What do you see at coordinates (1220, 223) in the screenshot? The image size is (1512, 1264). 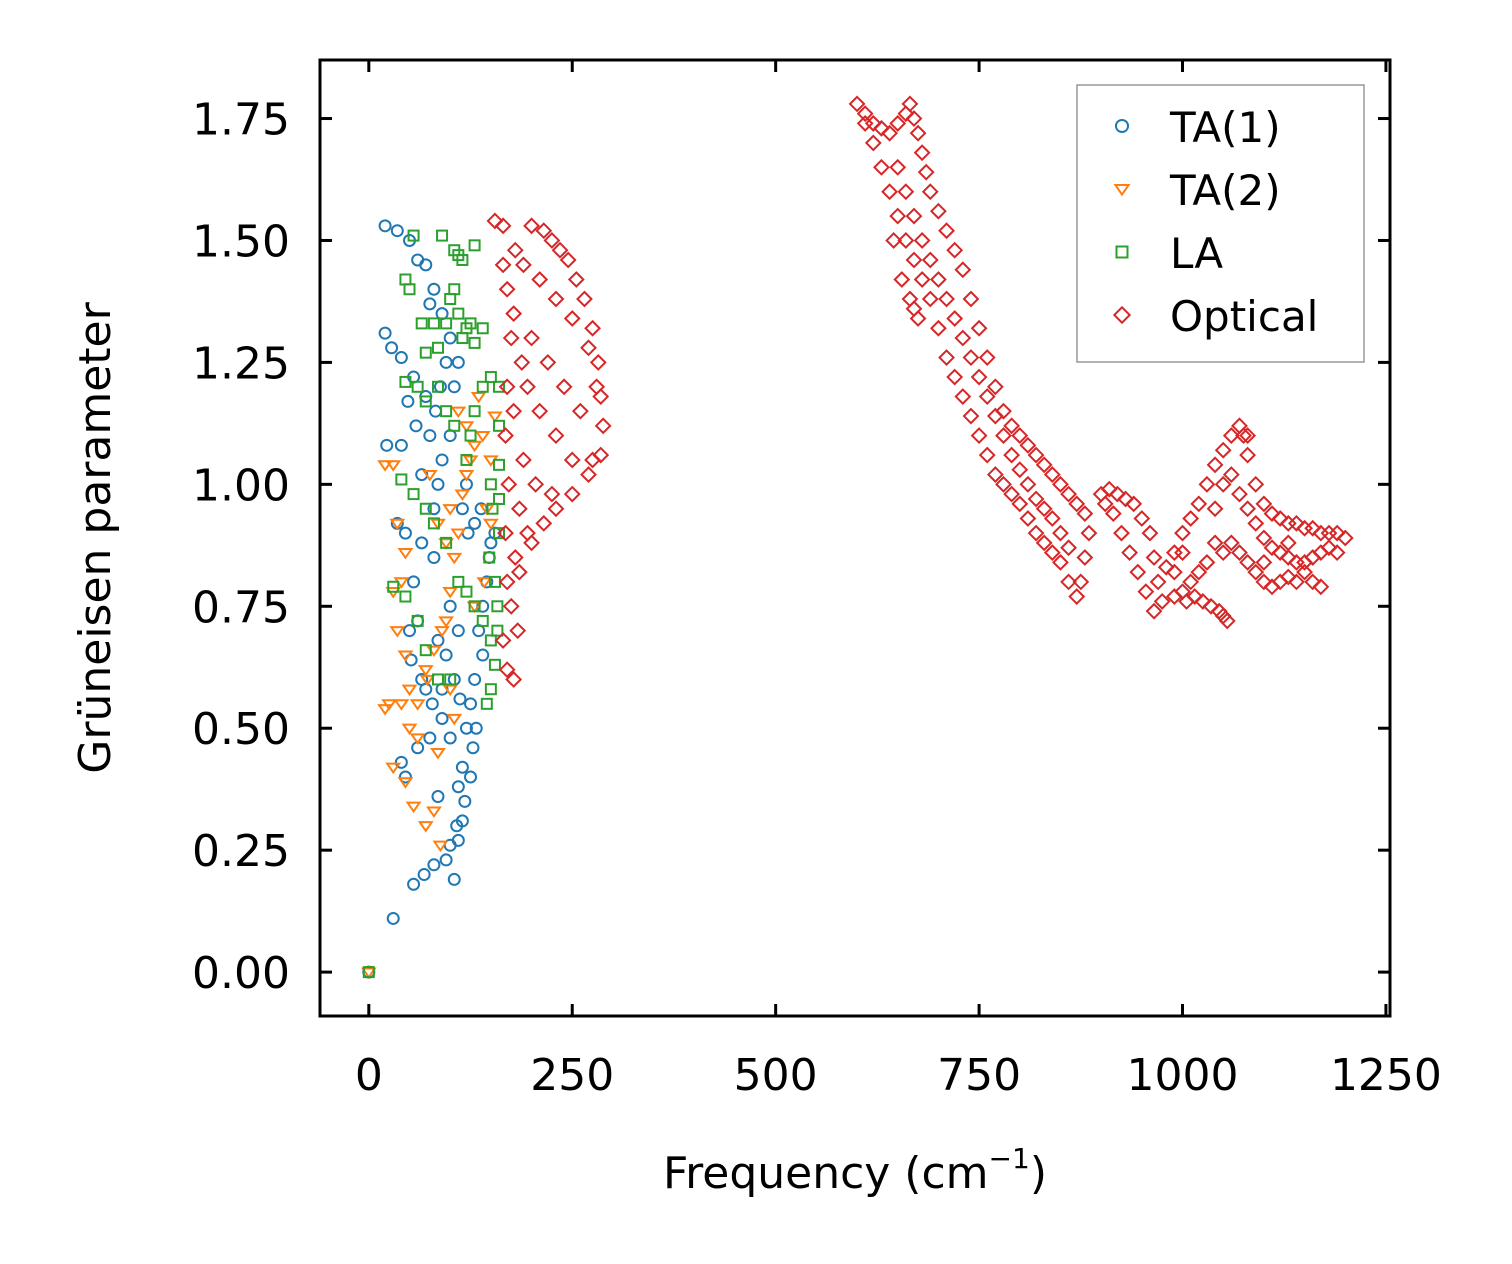 I see `legend: TA(1) TA(2) LA Optical` at bounding box center [1220, 223].